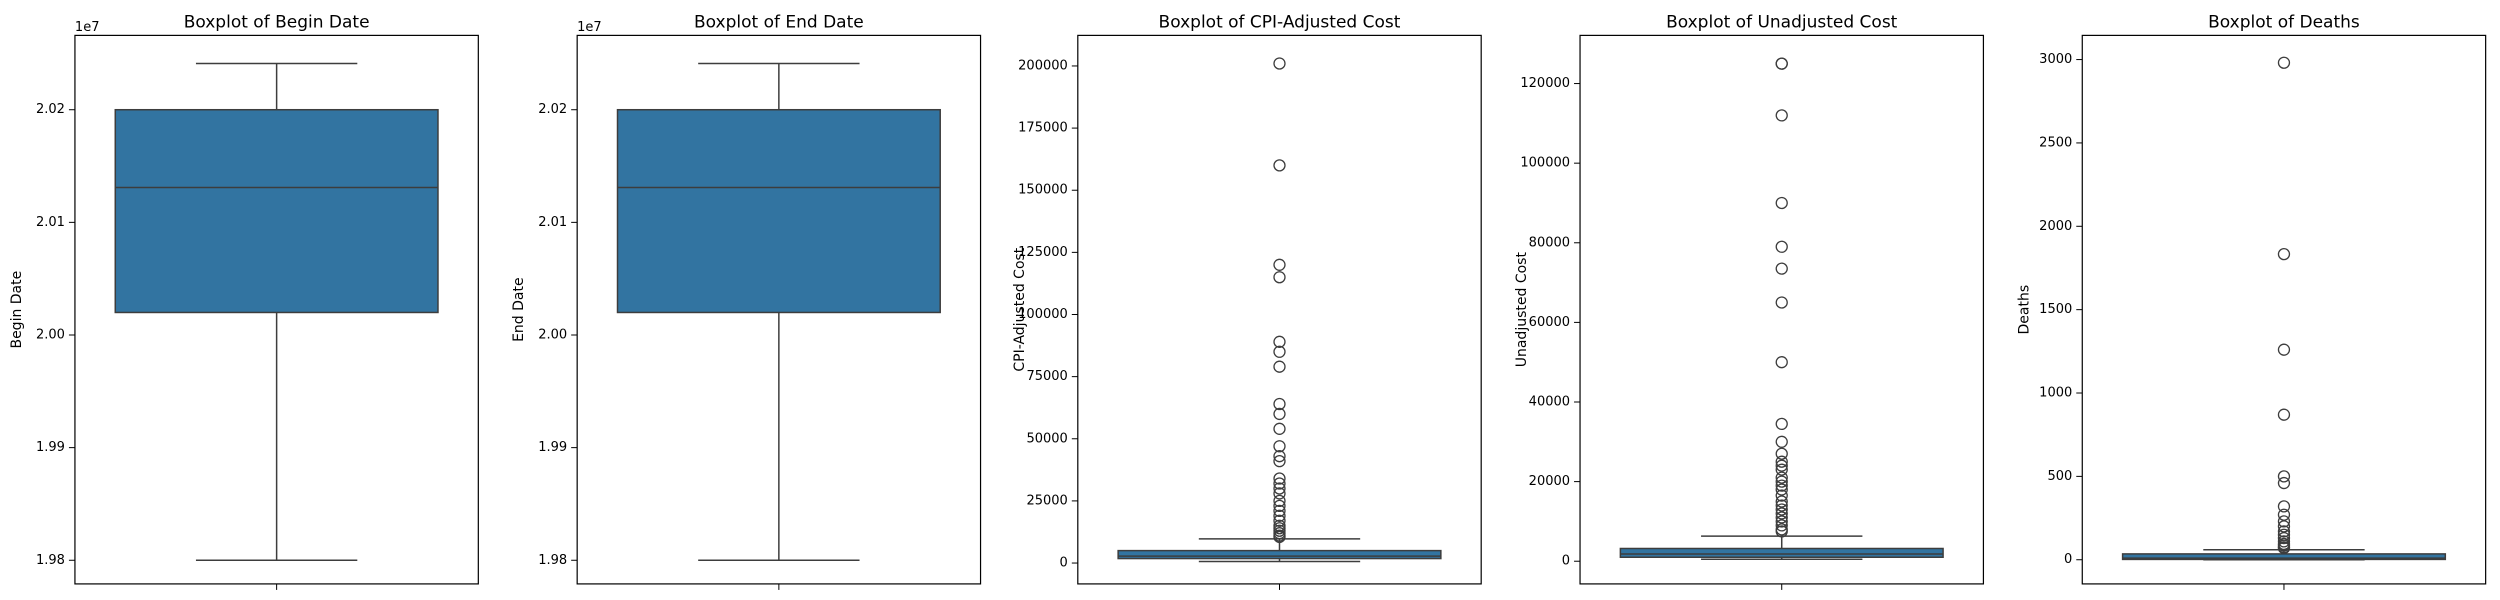  Describe the element at coordinates (17, 310) in the screenshot. I see `y-axis-label: Begin Date` at that location.